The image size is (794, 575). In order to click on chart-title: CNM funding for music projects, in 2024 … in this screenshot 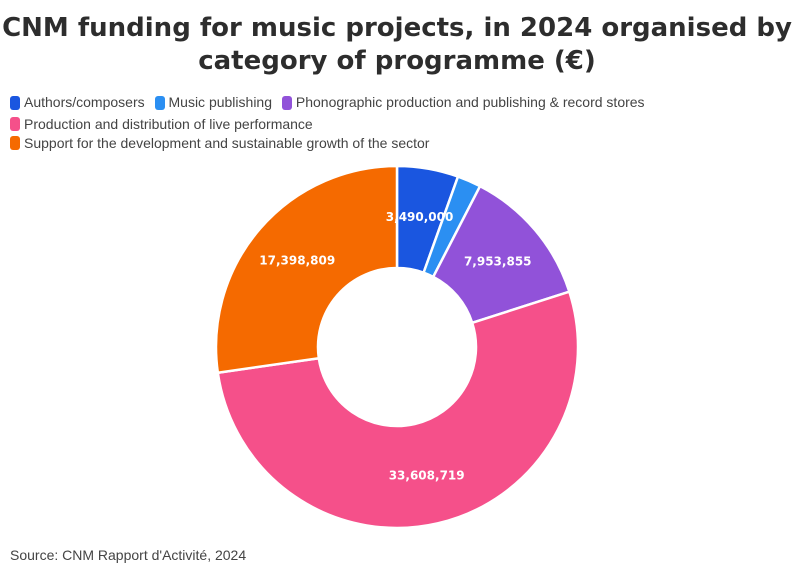, I will do `click(397, 44)`.